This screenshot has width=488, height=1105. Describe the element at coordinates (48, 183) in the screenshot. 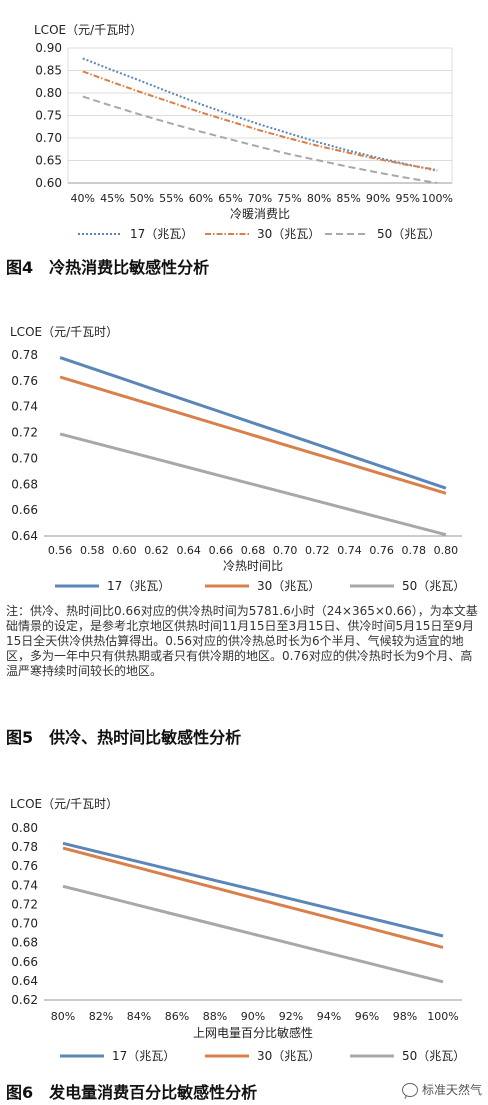

I see `y-tick-label: 0.60` at that location.